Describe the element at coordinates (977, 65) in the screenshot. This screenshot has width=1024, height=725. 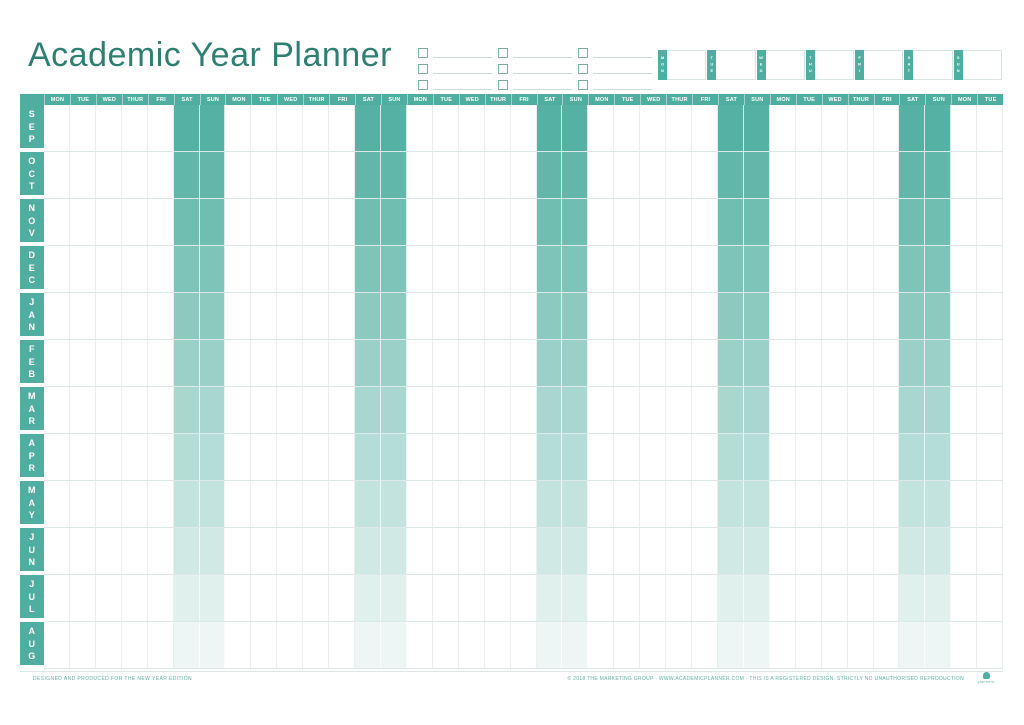
I see `day-note-box: SUN` at that location.